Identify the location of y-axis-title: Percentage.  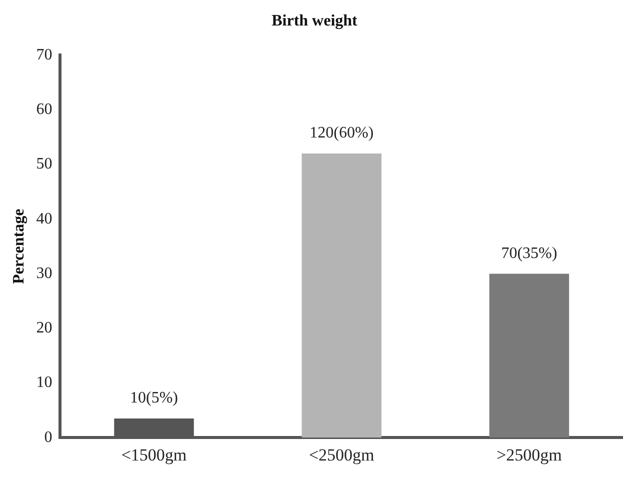
(19, 246).